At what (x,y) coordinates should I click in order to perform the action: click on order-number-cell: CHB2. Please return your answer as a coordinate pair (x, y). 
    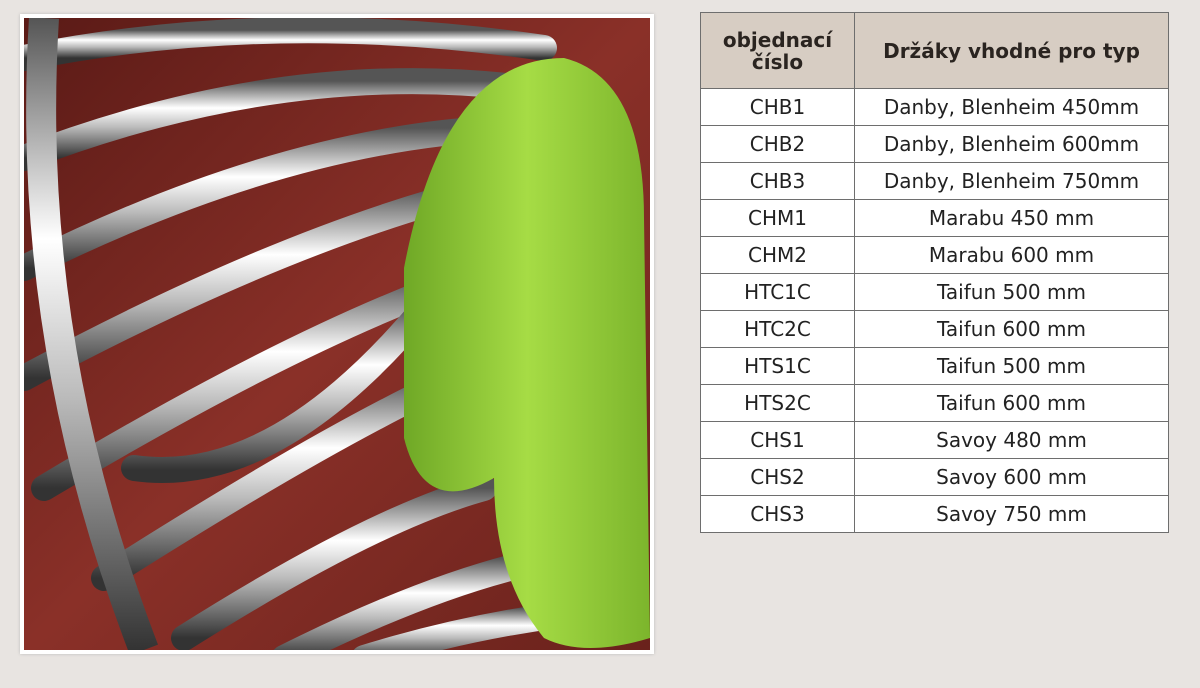
    Looking at the image, I should click on (777, 144).